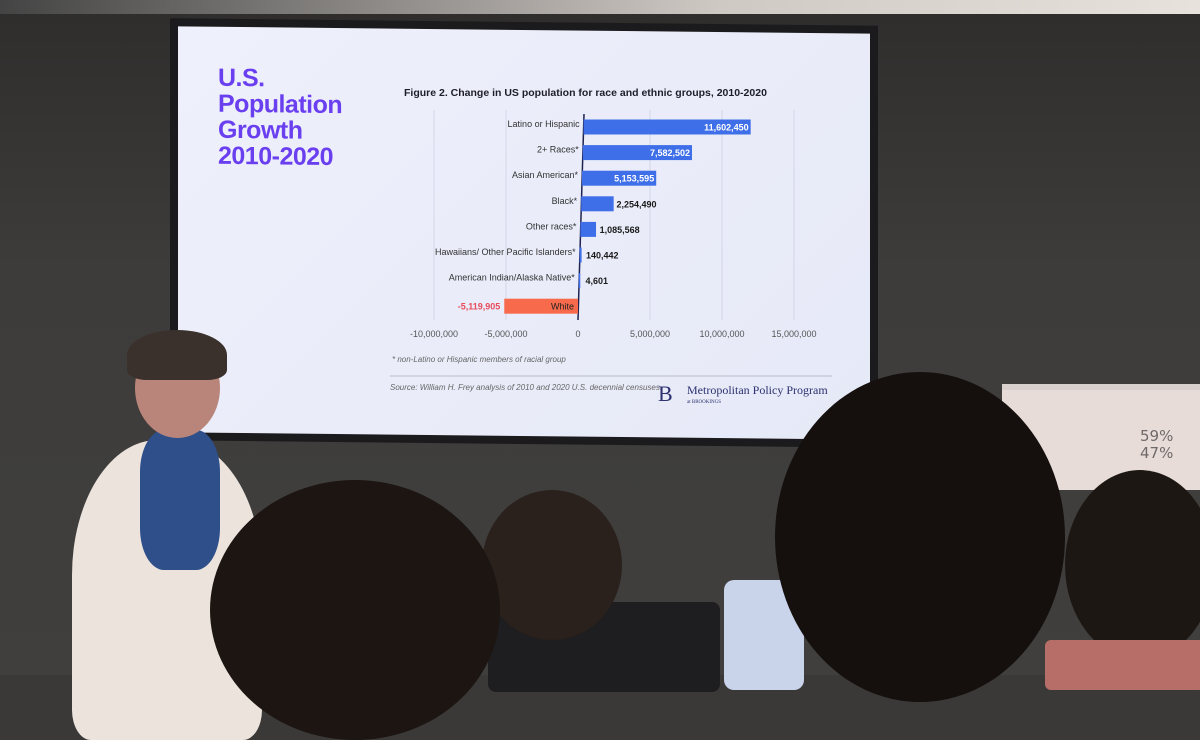  What do you see at coordinates (620, 230) in the screenshot?
I see `value-label: 1,085,568` at bounding box center [620, 230].